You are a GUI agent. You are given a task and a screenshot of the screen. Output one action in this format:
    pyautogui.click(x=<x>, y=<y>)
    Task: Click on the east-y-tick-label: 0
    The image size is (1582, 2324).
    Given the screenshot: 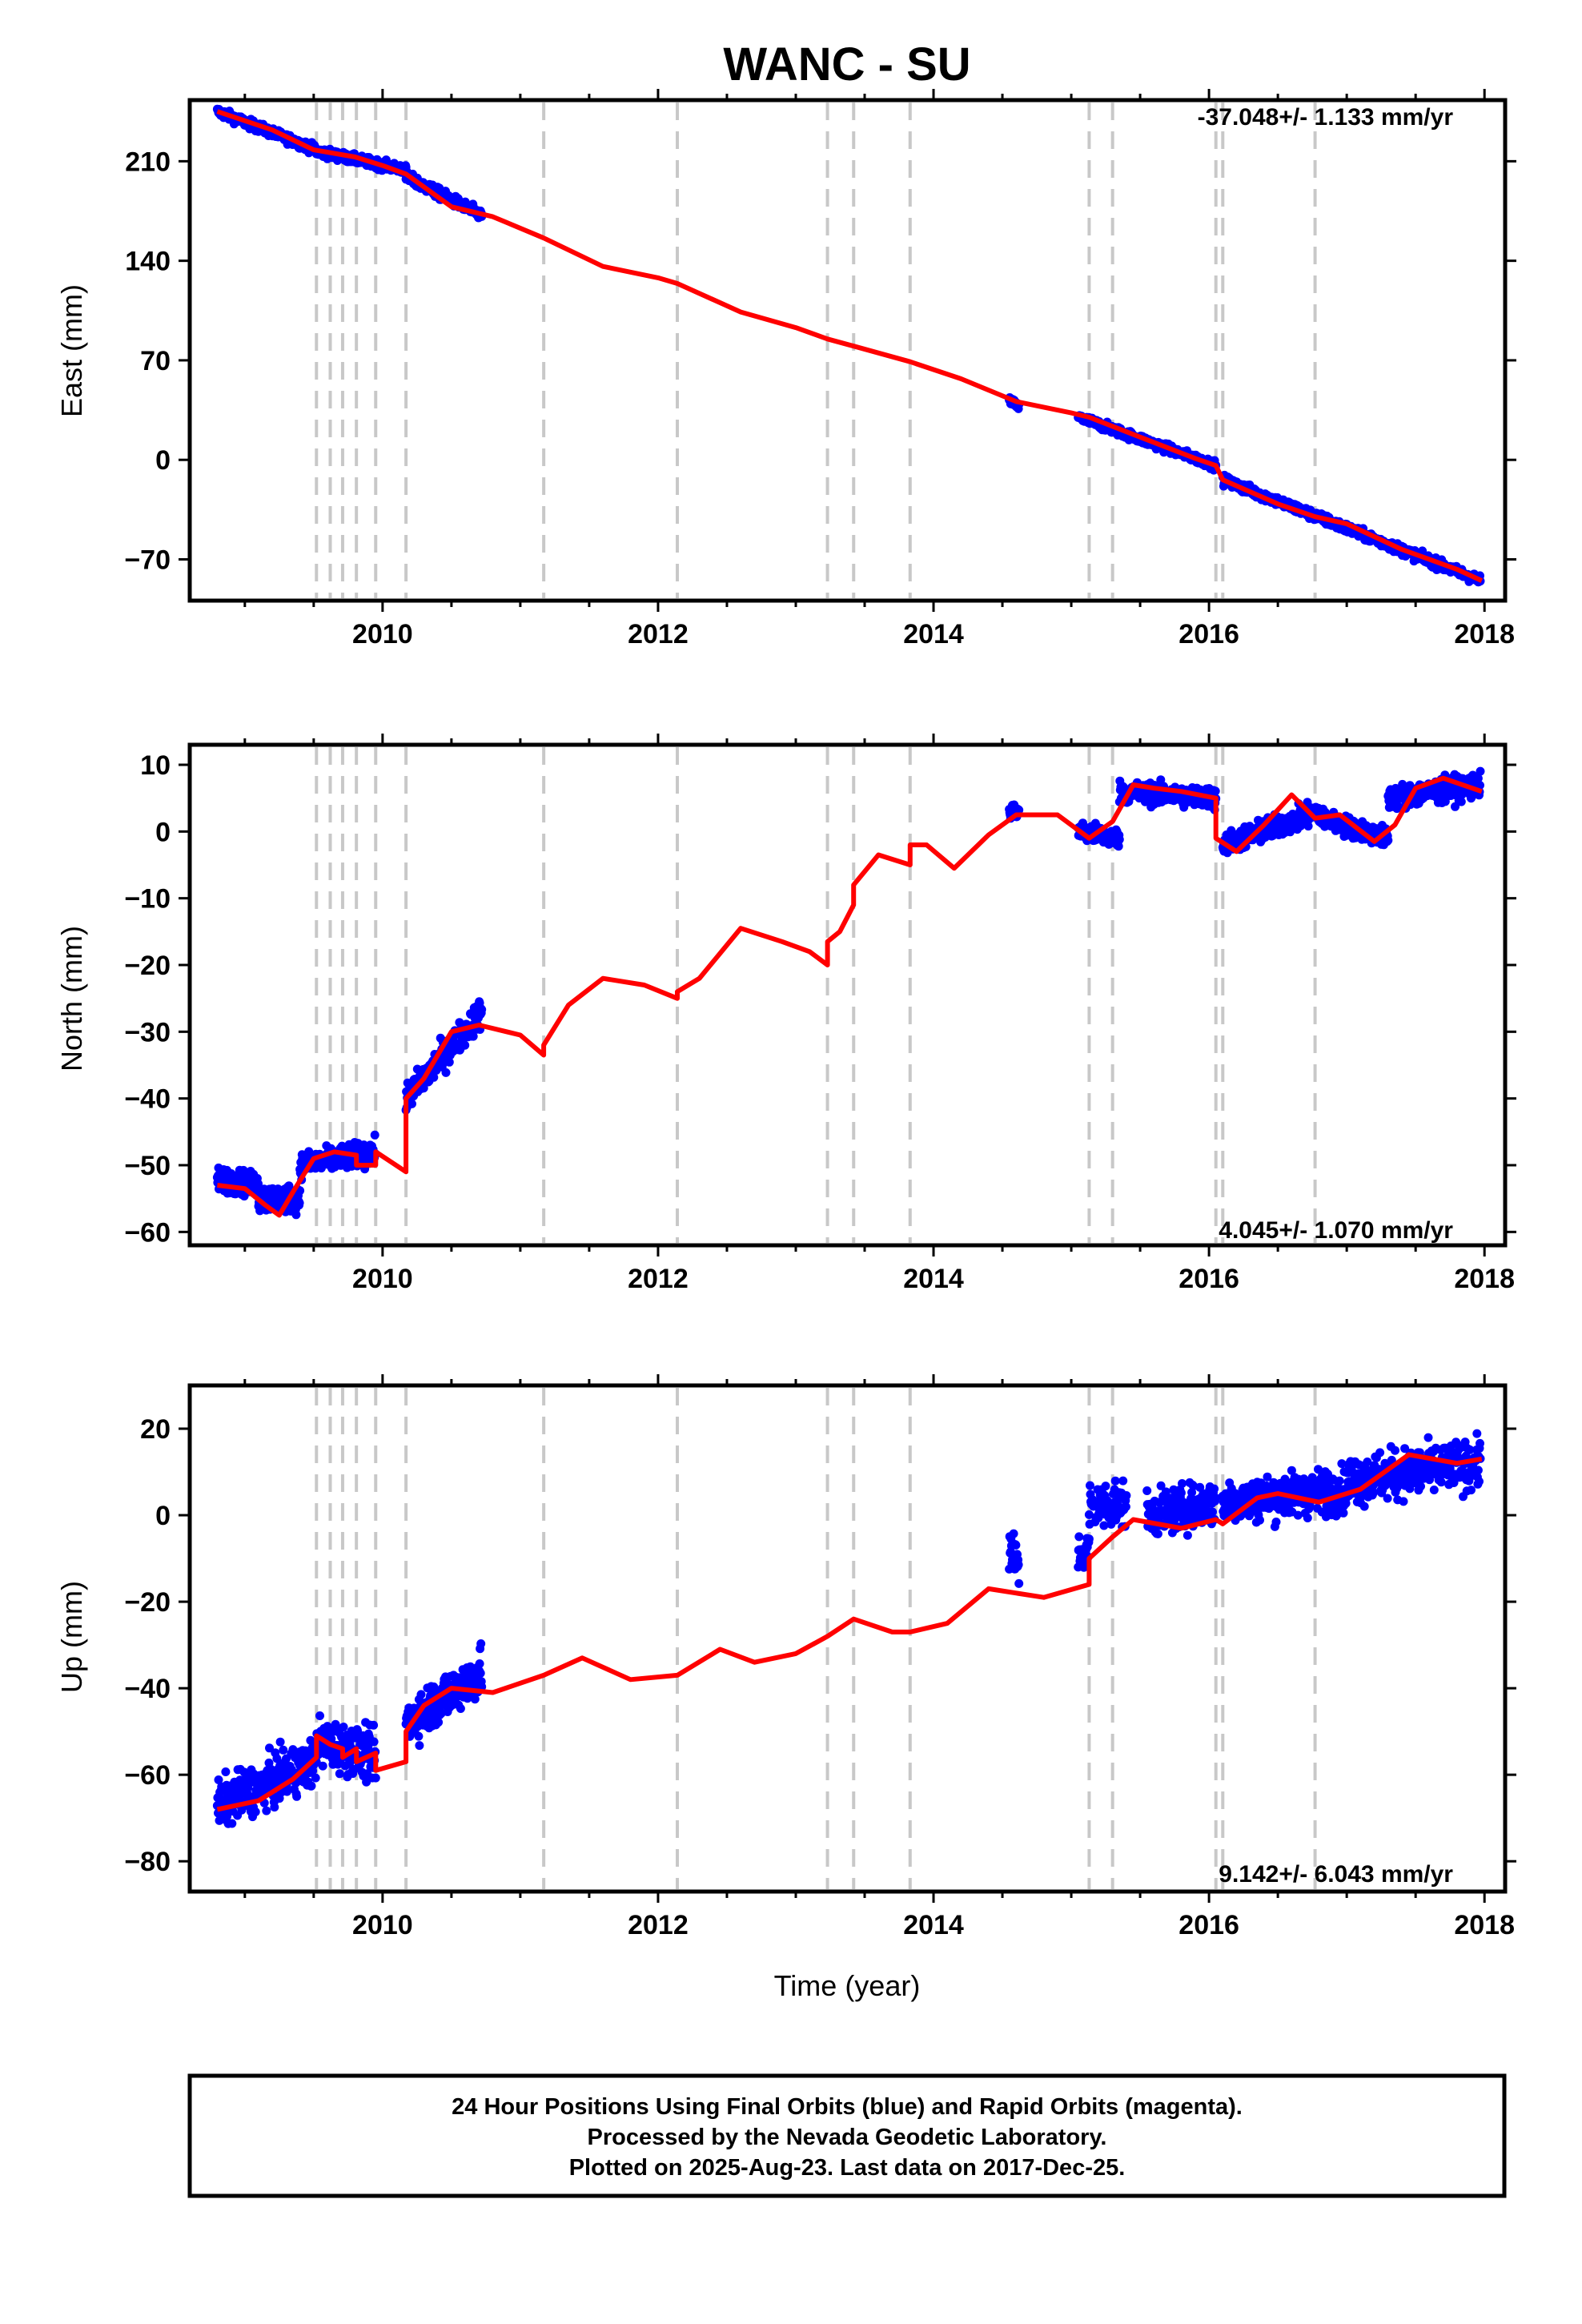 What is the action you would take?
    pyautogui.click(x=163, y=460)
    